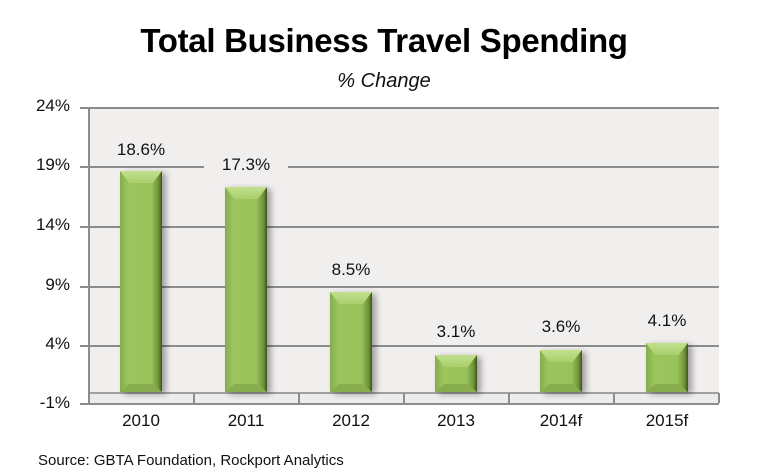 Image resolution: width=768 pixels, height=476 pixels. Describe the element at coordinates (246, 165) in the screenshot. I see `data-label-2011: 17.3%` at that location.